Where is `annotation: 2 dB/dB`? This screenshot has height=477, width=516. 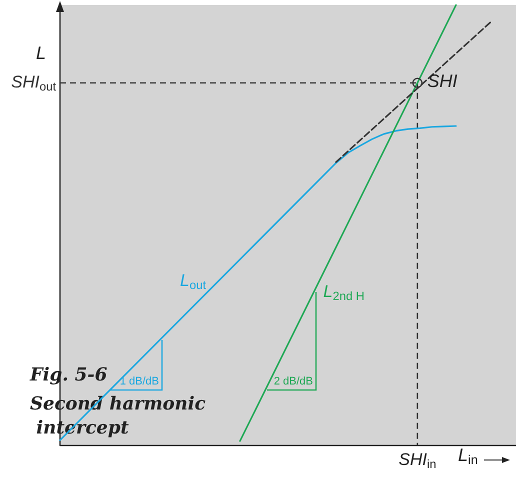
annotation: 2 dB/dB is located at coordinates (293, 382).